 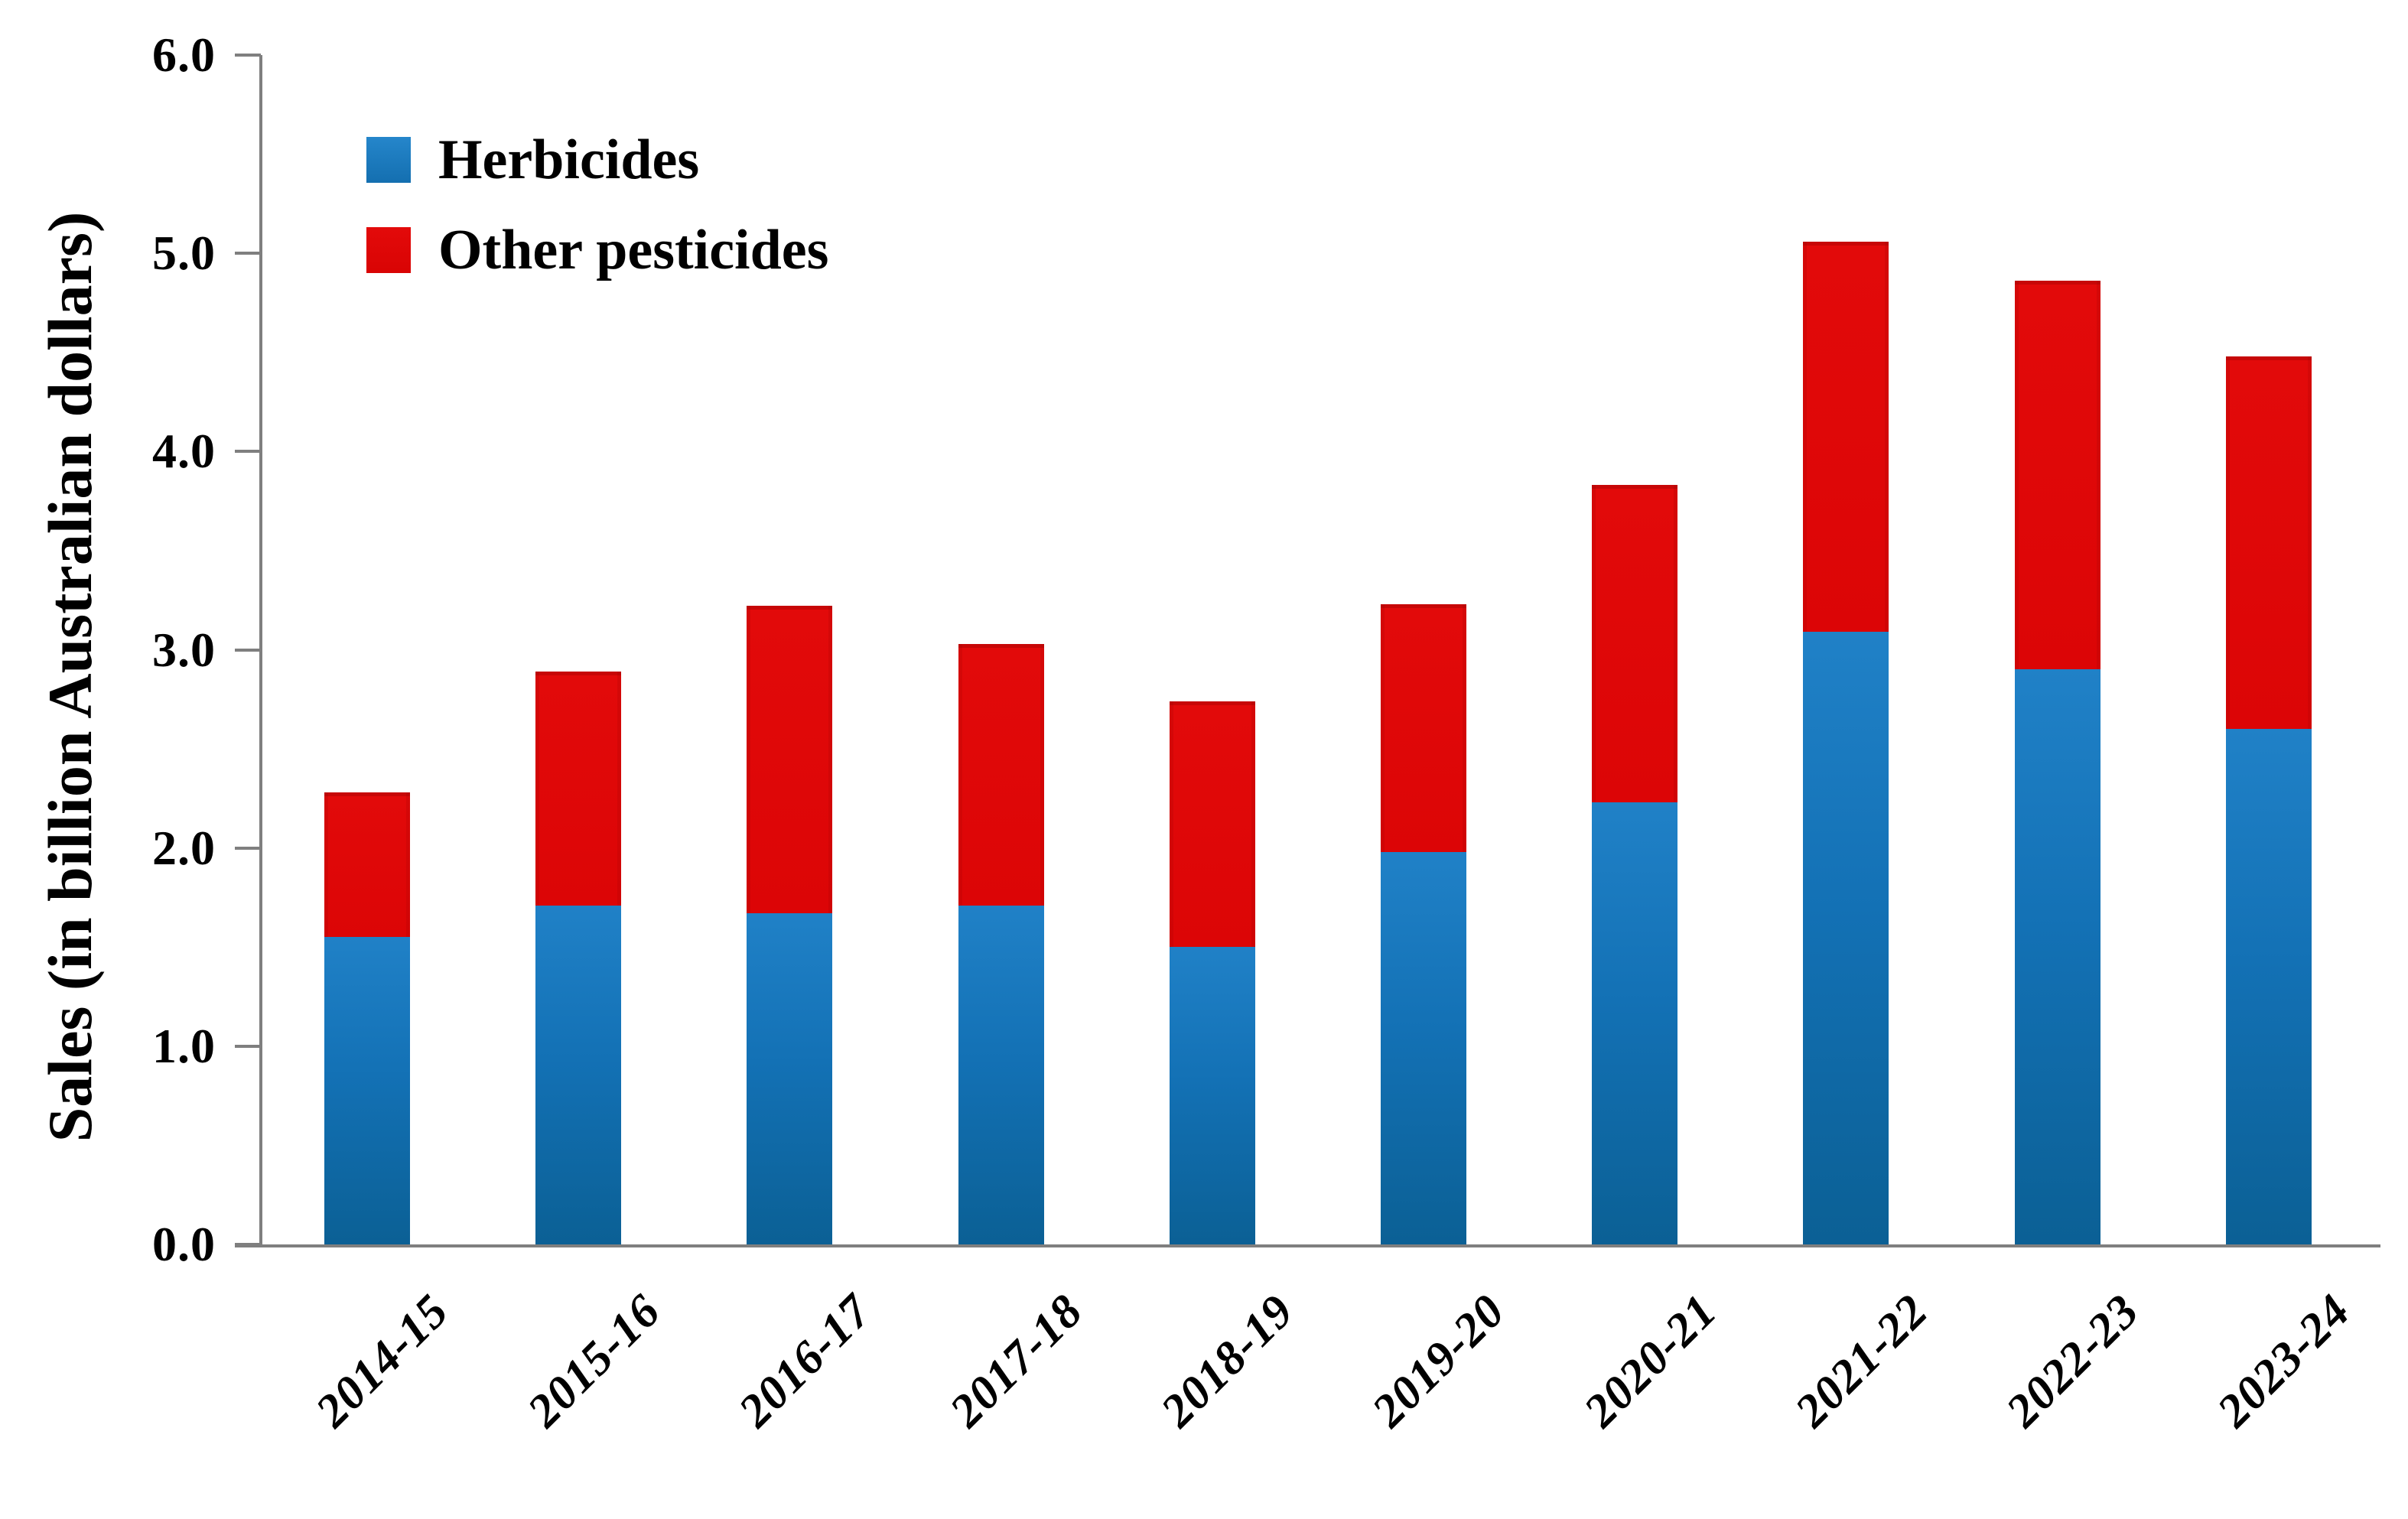 I want to click on y-tick-label: 0.0, so click(x=184, y=1244).